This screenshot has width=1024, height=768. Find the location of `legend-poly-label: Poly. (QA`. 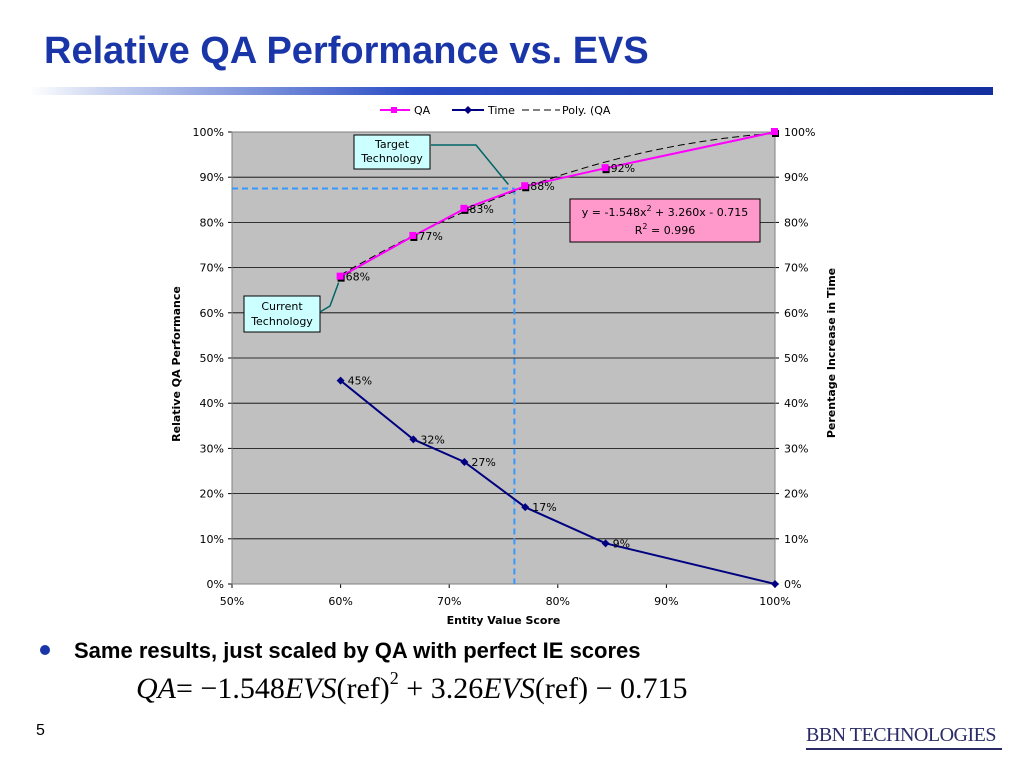

legend-poly-label: Poly. (QA is located at coordinates (586, 110).